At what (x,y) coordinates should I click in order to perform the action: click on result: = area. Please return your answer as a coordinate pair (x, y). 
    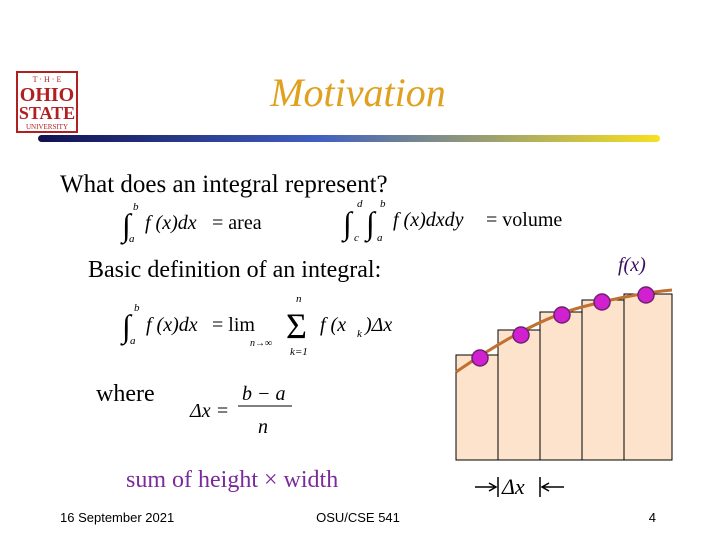
    Looking at the image, I should click on (237, 223).